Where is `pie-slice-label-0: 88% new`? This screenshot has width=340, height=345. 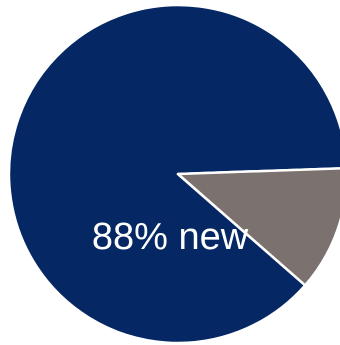
pie-slice-label-0: 88% new is located at coordinates (170, 237).